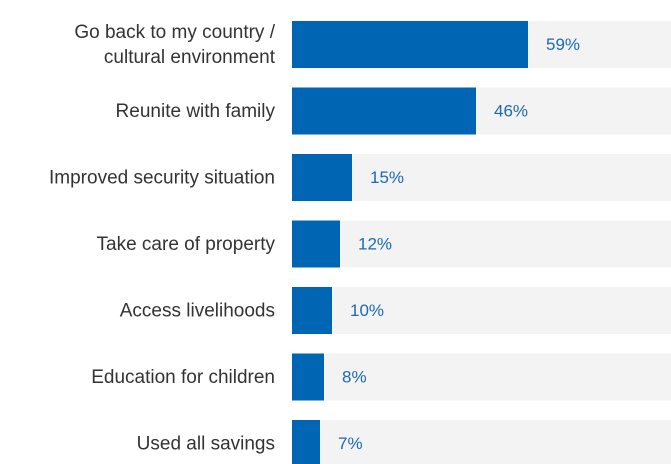 This screenshot has height=464, width=671. I want to click on category-label-line: Access livelihoods, so click(197, 310).